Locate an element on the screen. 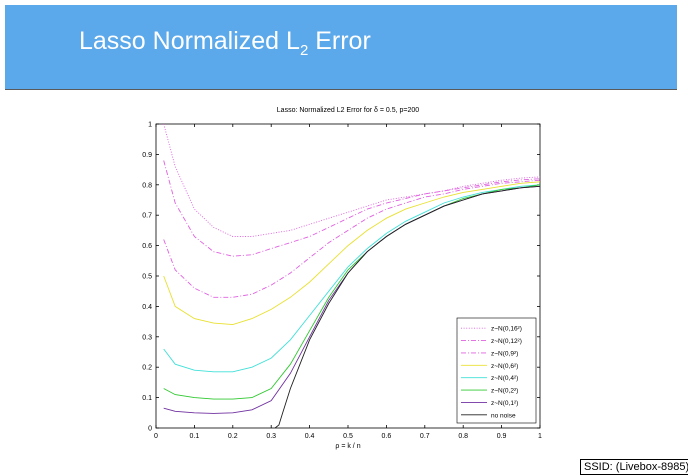  x-tick-label: 0.8 is located at coordinates (463, 436).